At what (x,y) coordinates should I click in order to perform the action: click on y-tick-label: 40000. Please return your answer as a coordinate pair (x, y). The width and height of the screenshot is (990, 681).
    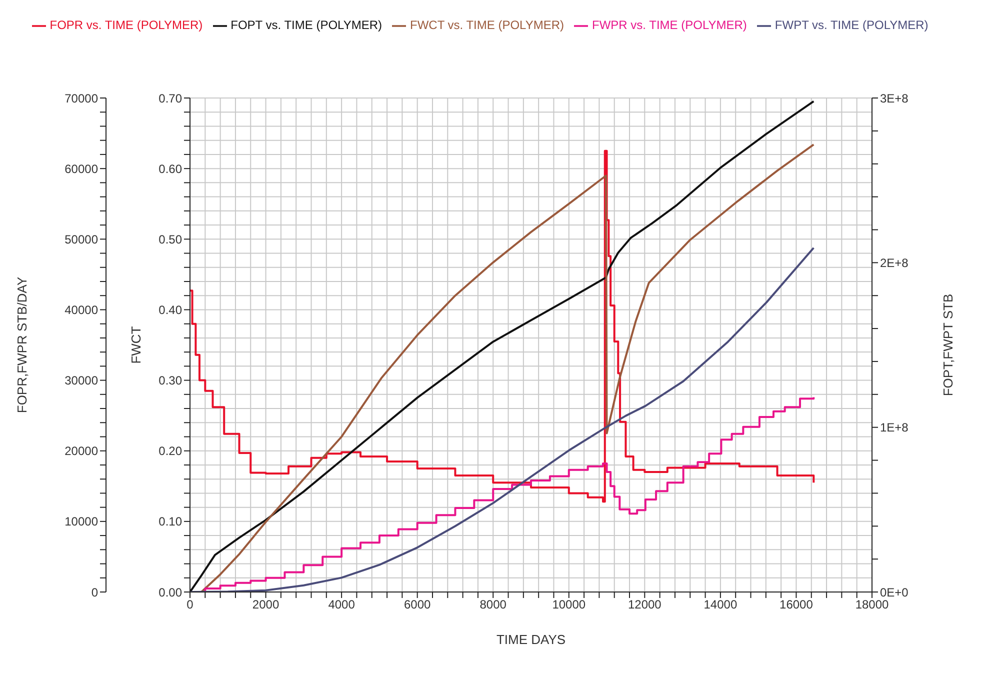
    Looking at the image, I should click on (81, 309).